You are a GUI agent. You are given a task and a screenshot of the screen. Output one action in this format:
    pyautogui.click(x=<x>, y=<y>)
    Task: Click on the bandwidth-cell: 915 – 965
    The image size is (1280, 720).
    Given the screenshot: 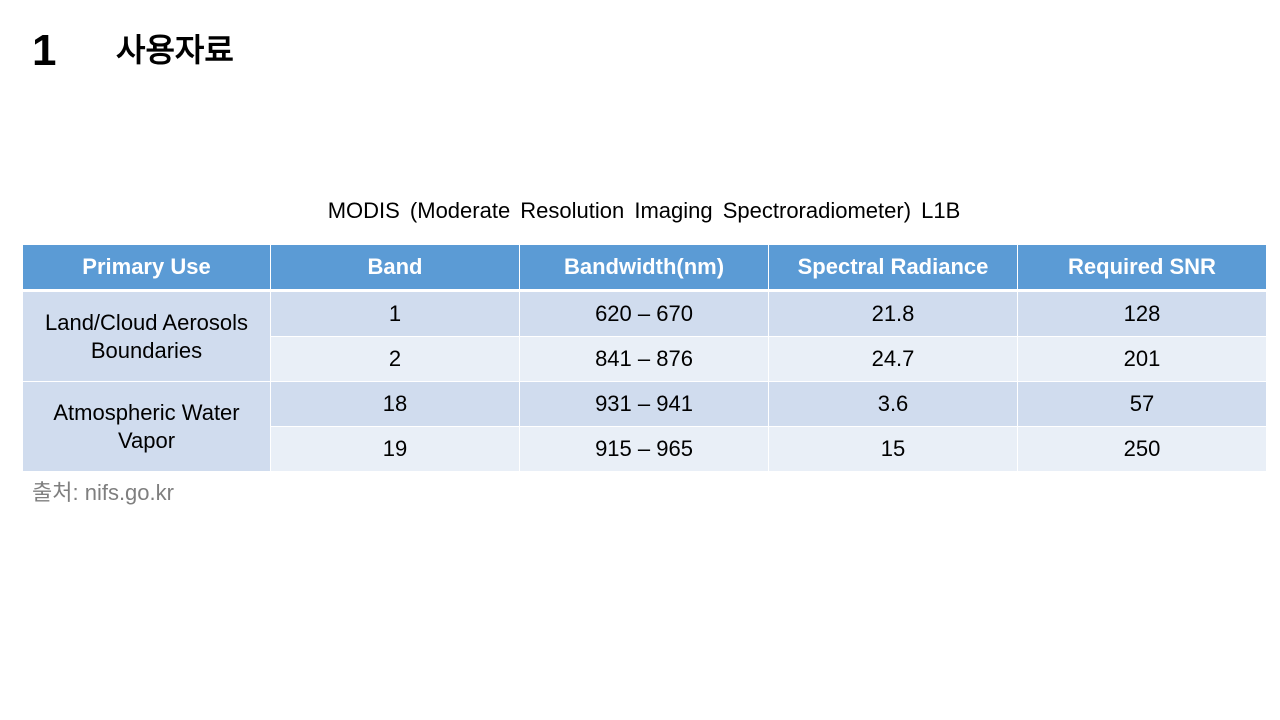 What is the action you would take?
    pyautogui.click(x=644, y=449)
    